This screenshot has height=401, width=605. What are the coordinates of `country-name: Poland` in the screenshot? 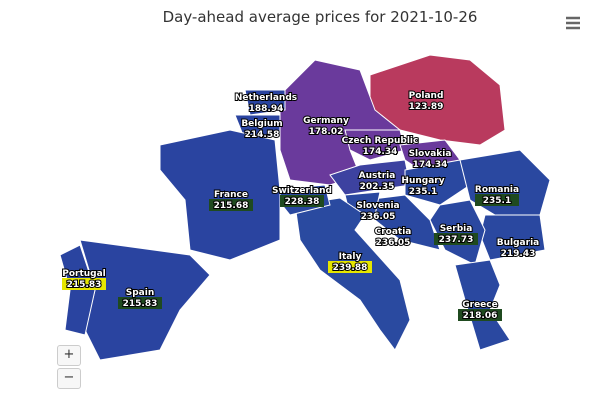 It's located at (426, 96).